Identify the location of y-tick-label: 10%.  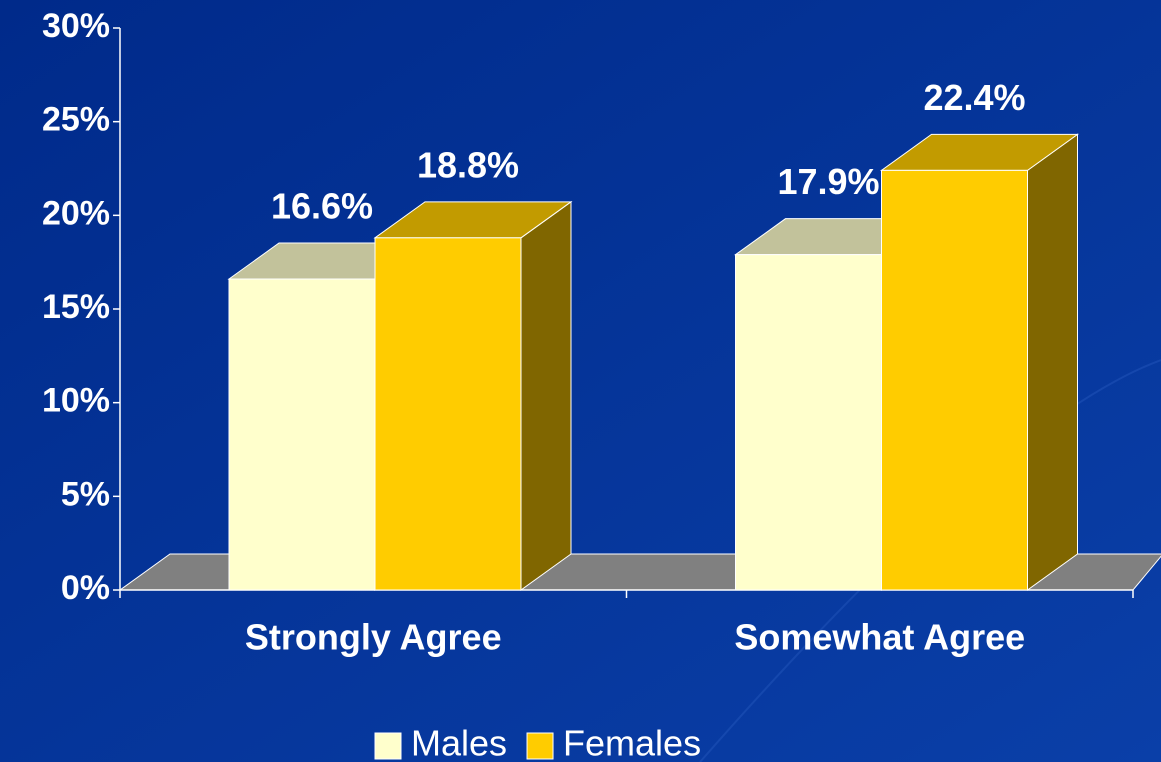
(76, 401).